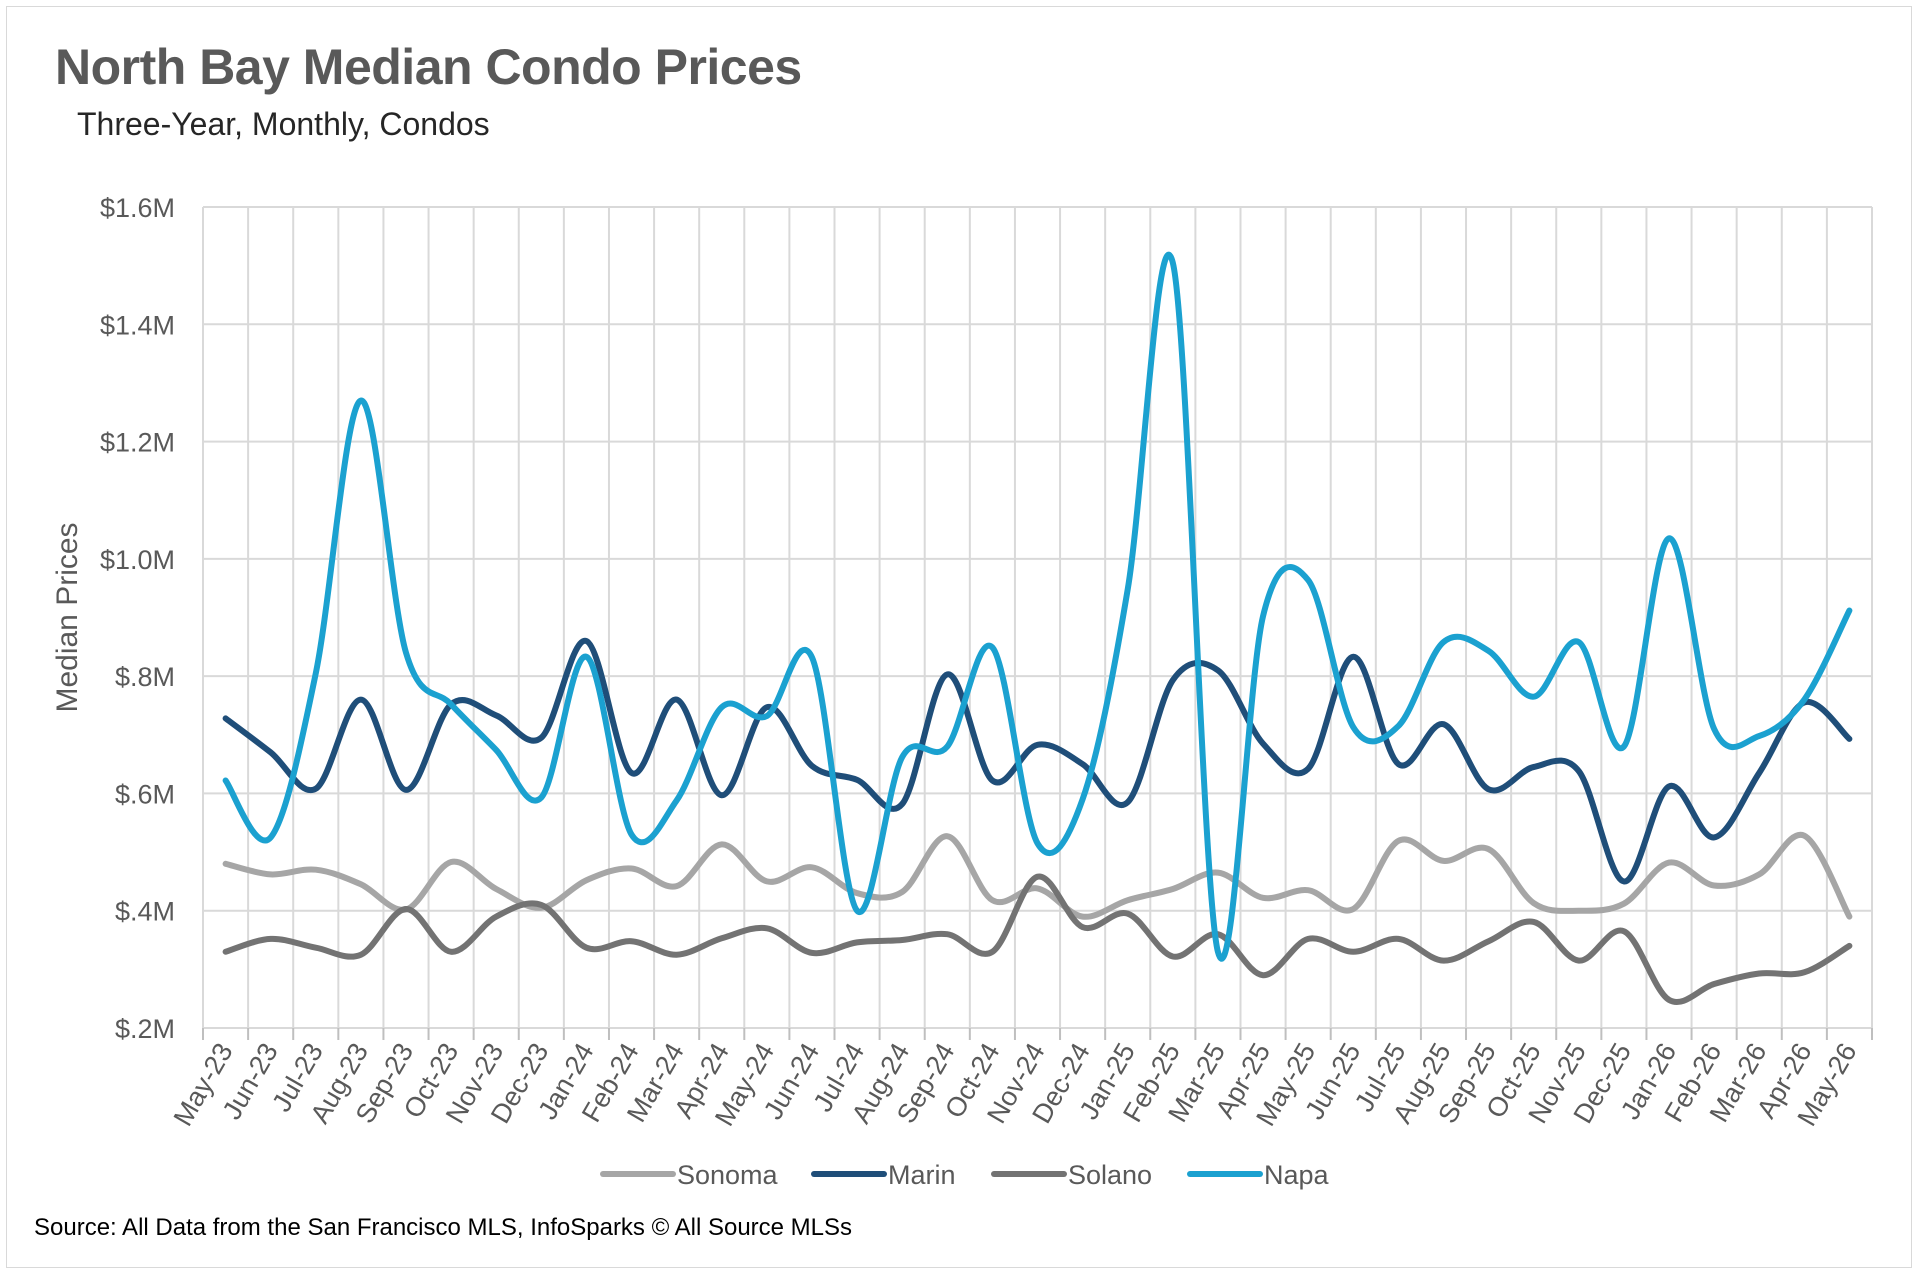  I want to click on legend-label-marin: Marin, so click(922, 1175).